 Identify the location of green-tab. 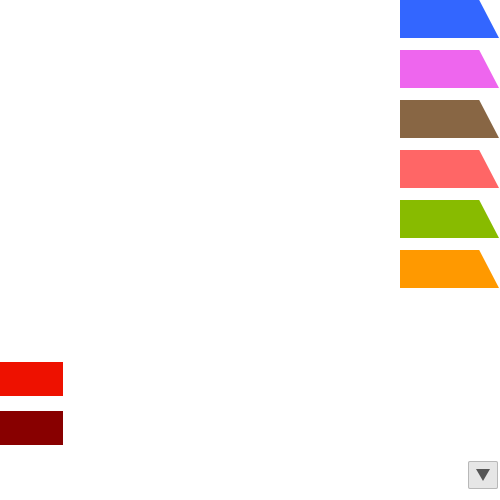
(449, 219).